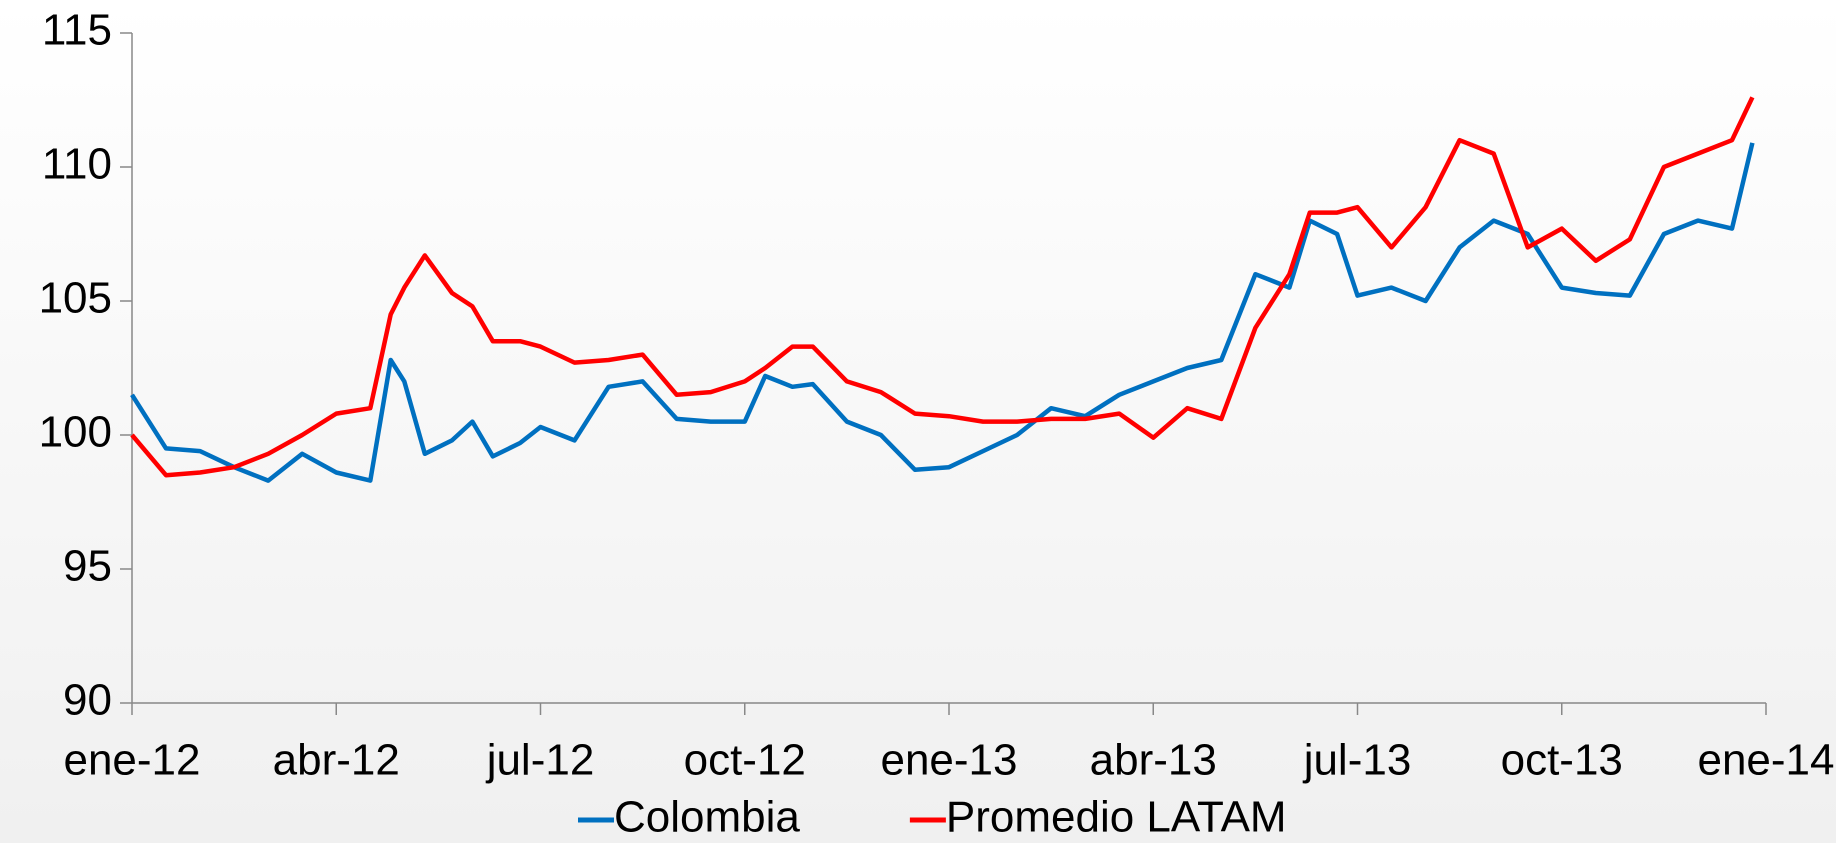 This screenshot has width=1836, height=843. I want to click on x-tick-label: ene-13, so click(948, 760).